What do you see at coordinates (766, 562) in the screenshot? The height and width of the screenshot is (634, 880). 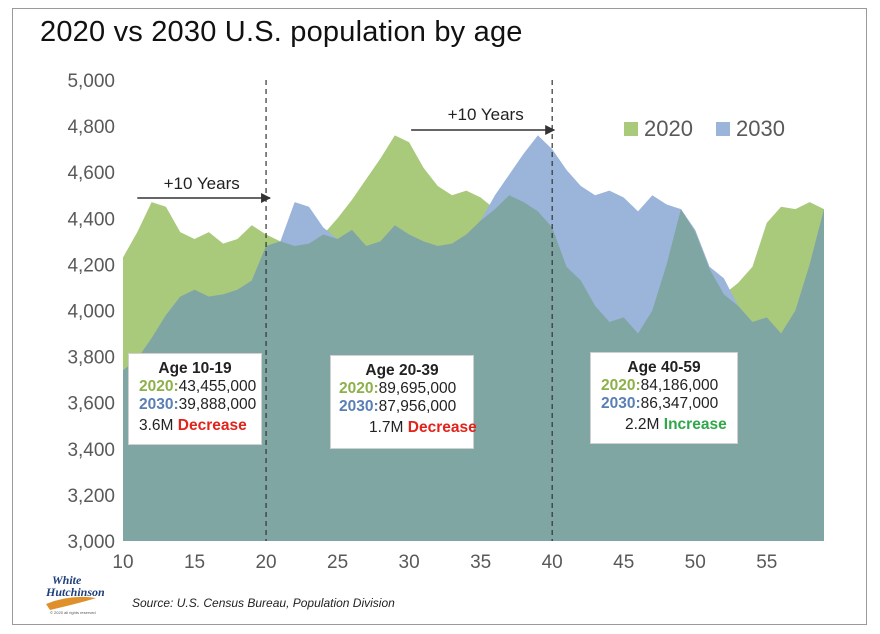 I see `x-tick-label: 55` at bounding box center [766, 562].